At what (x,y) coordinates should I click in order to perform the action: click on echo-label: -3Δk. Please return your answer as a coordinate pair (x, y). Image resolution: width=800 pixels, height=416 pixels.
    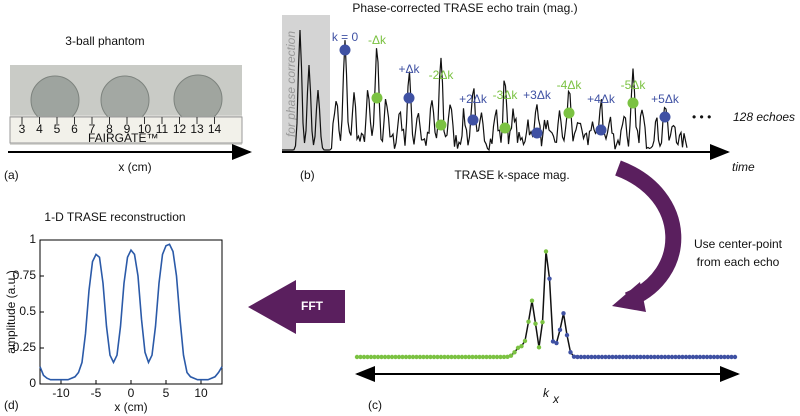
    Looking at the image, I should click on (506, 95).